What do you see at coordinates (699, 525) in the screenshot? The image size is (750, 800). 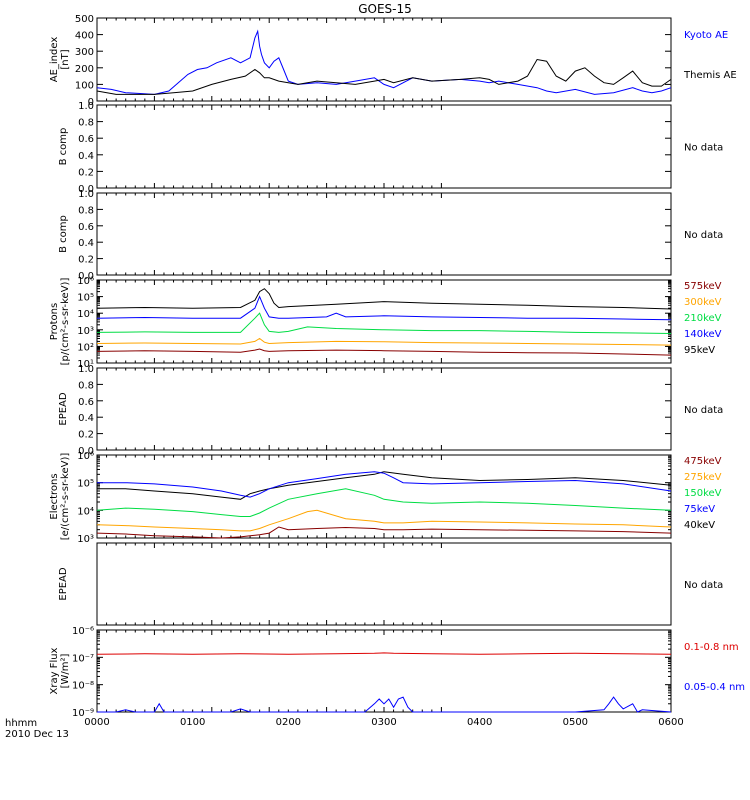 I see `legend-entry: 40keV` at bounding box center [699, 525].